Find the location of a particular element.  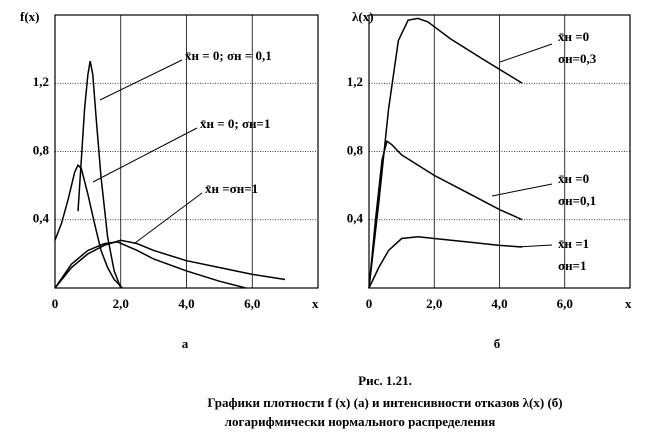

caption-line: логарифмически нормального распределения is located at coordinates (360, 421).